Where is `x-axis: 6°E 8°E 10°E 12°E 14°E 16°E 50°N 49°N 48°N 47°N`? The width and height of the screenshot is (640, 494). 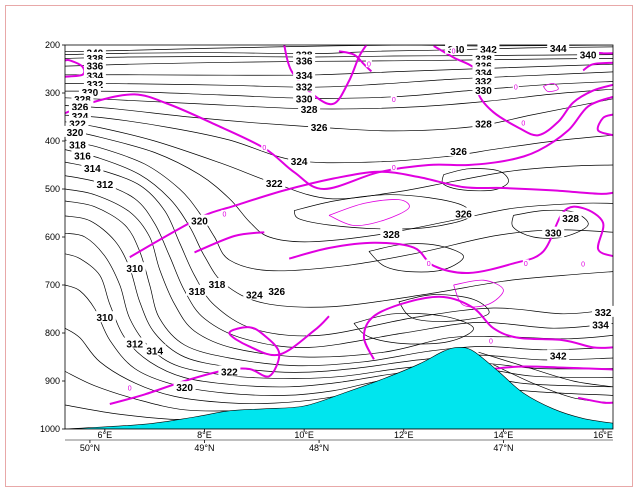
x-axis: 6°E 8°E 10°E 12°E 14°E 16°E 50°N 49°N 48°N 47°N is located at coordinates (339, 441).